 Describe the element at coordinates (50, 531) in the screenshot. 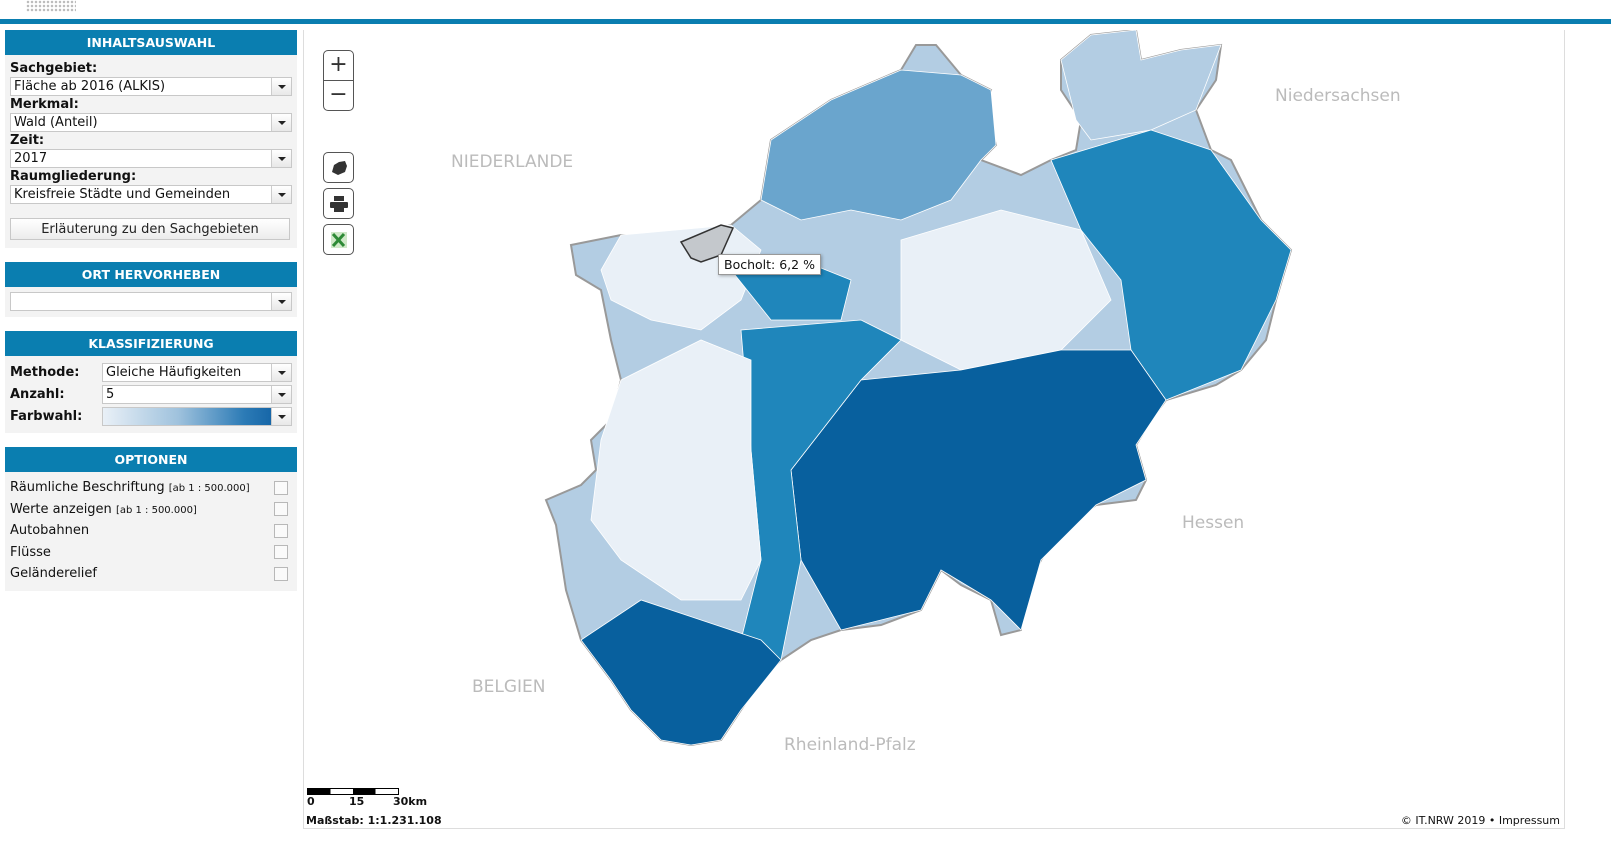

I see `option-label: Autobahnen` at that location.